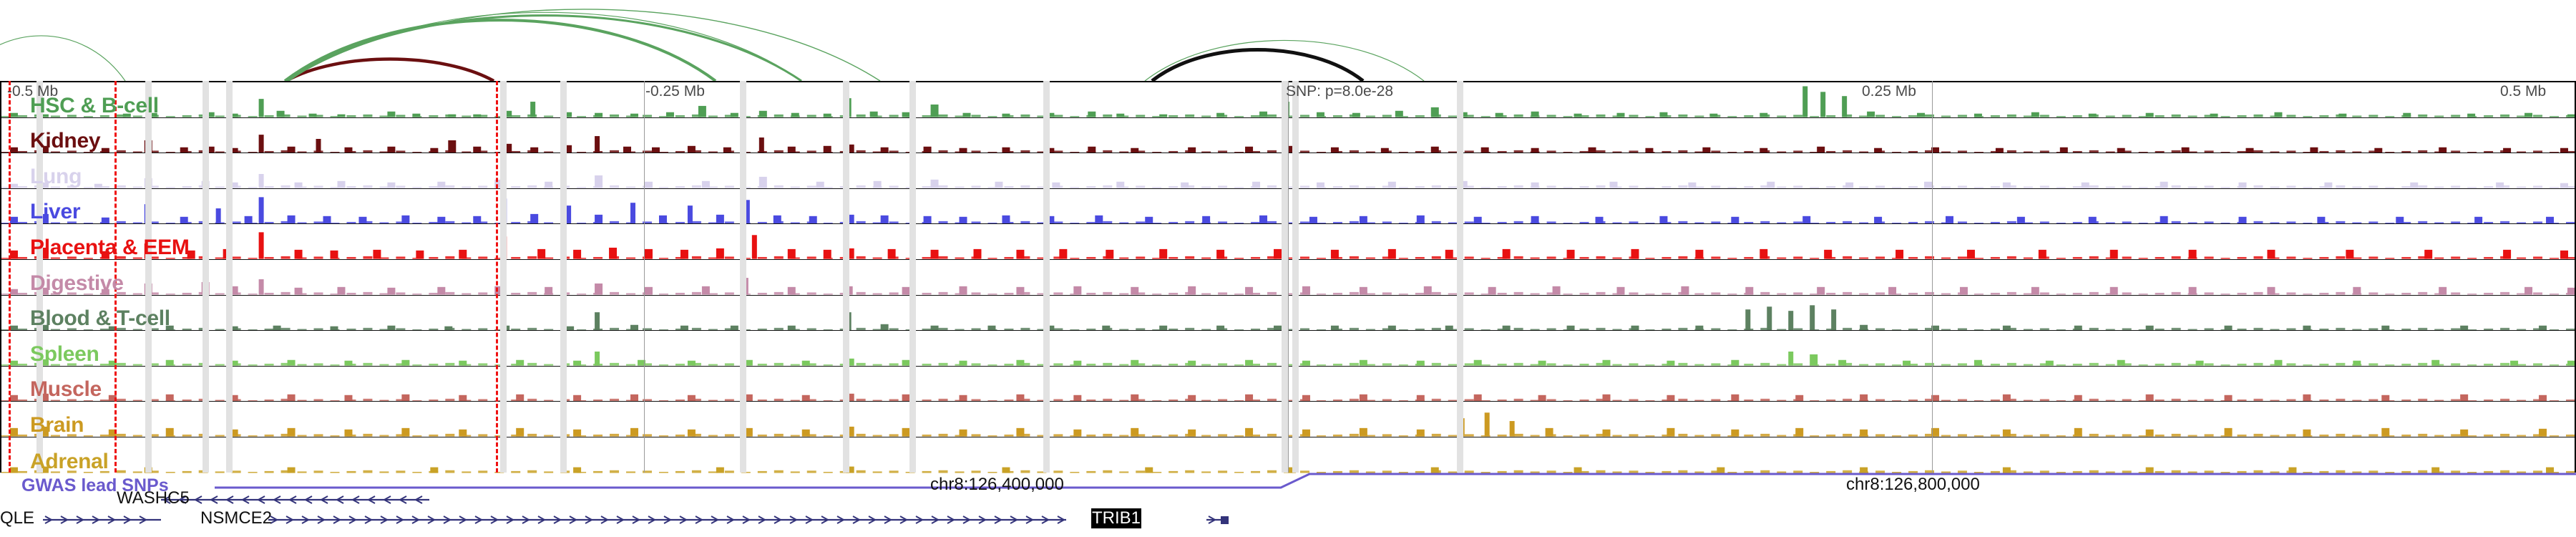 This screenshot has height=537, width=2576. What do you see at coordinates (1395, 481) in the screenshot?
I see `gwas-lead-snps-line` at bounding box center [1395, 481].